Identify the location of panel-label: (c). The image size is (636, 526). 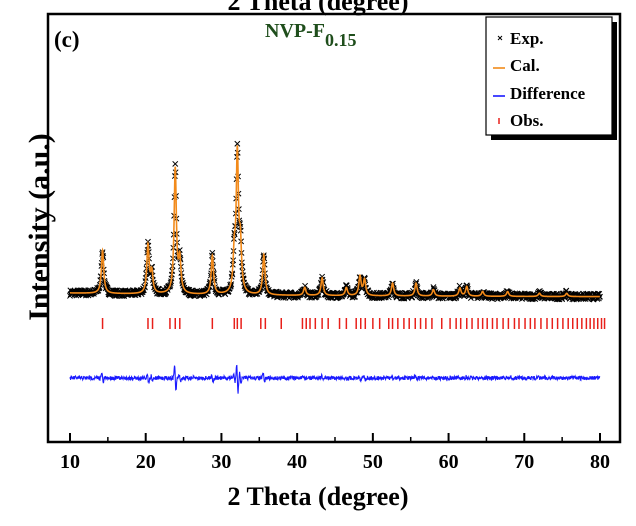
(67, 39).